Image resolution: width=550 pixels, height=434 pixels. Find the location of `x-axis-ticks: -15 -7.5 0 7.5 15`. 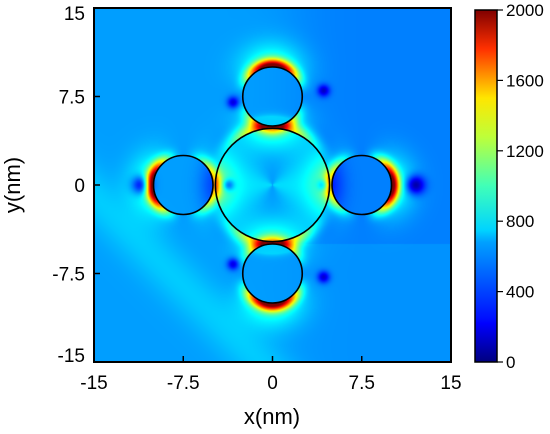

x-axis-ticks: -15 -7.5 0 7.5 15 is located at coordinates (271, 375).